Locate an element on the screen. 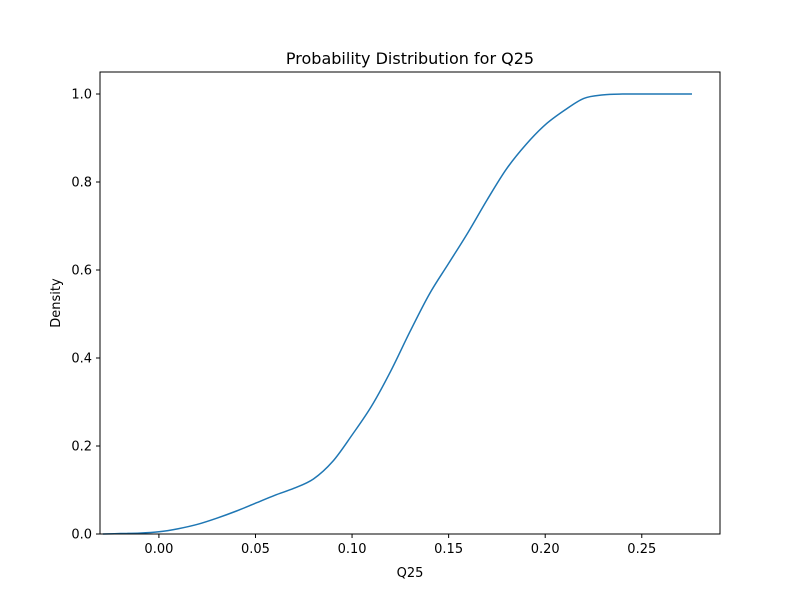  y-tick-label: 1.0 is located at coordinates (81, 95).